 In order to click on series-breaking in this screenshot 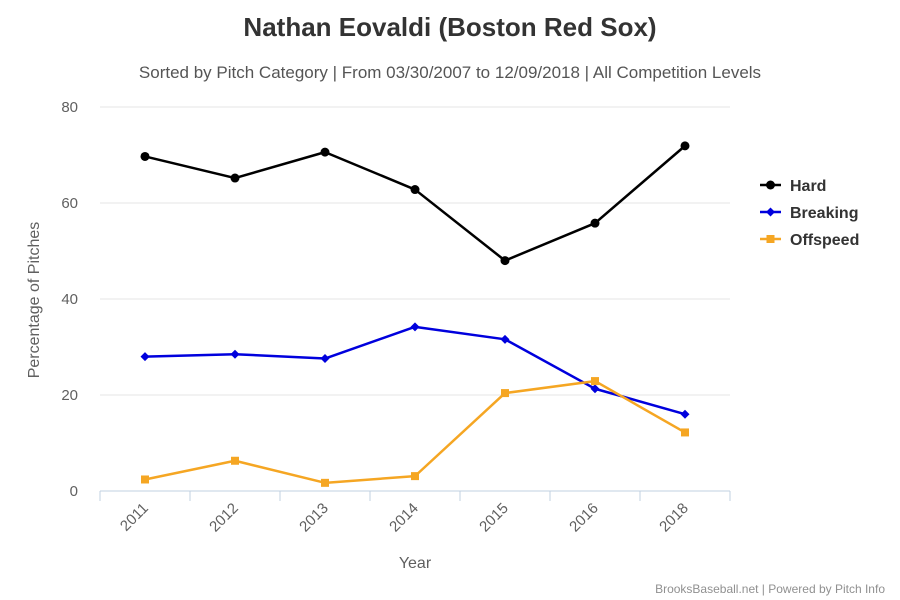, I will do `click(415, 370)`.